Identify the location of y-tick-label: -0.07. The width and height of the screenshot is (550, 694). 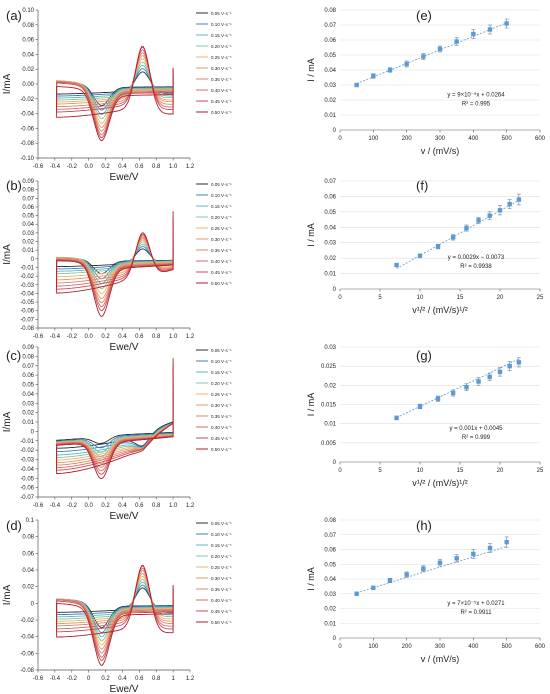
(27, 320).